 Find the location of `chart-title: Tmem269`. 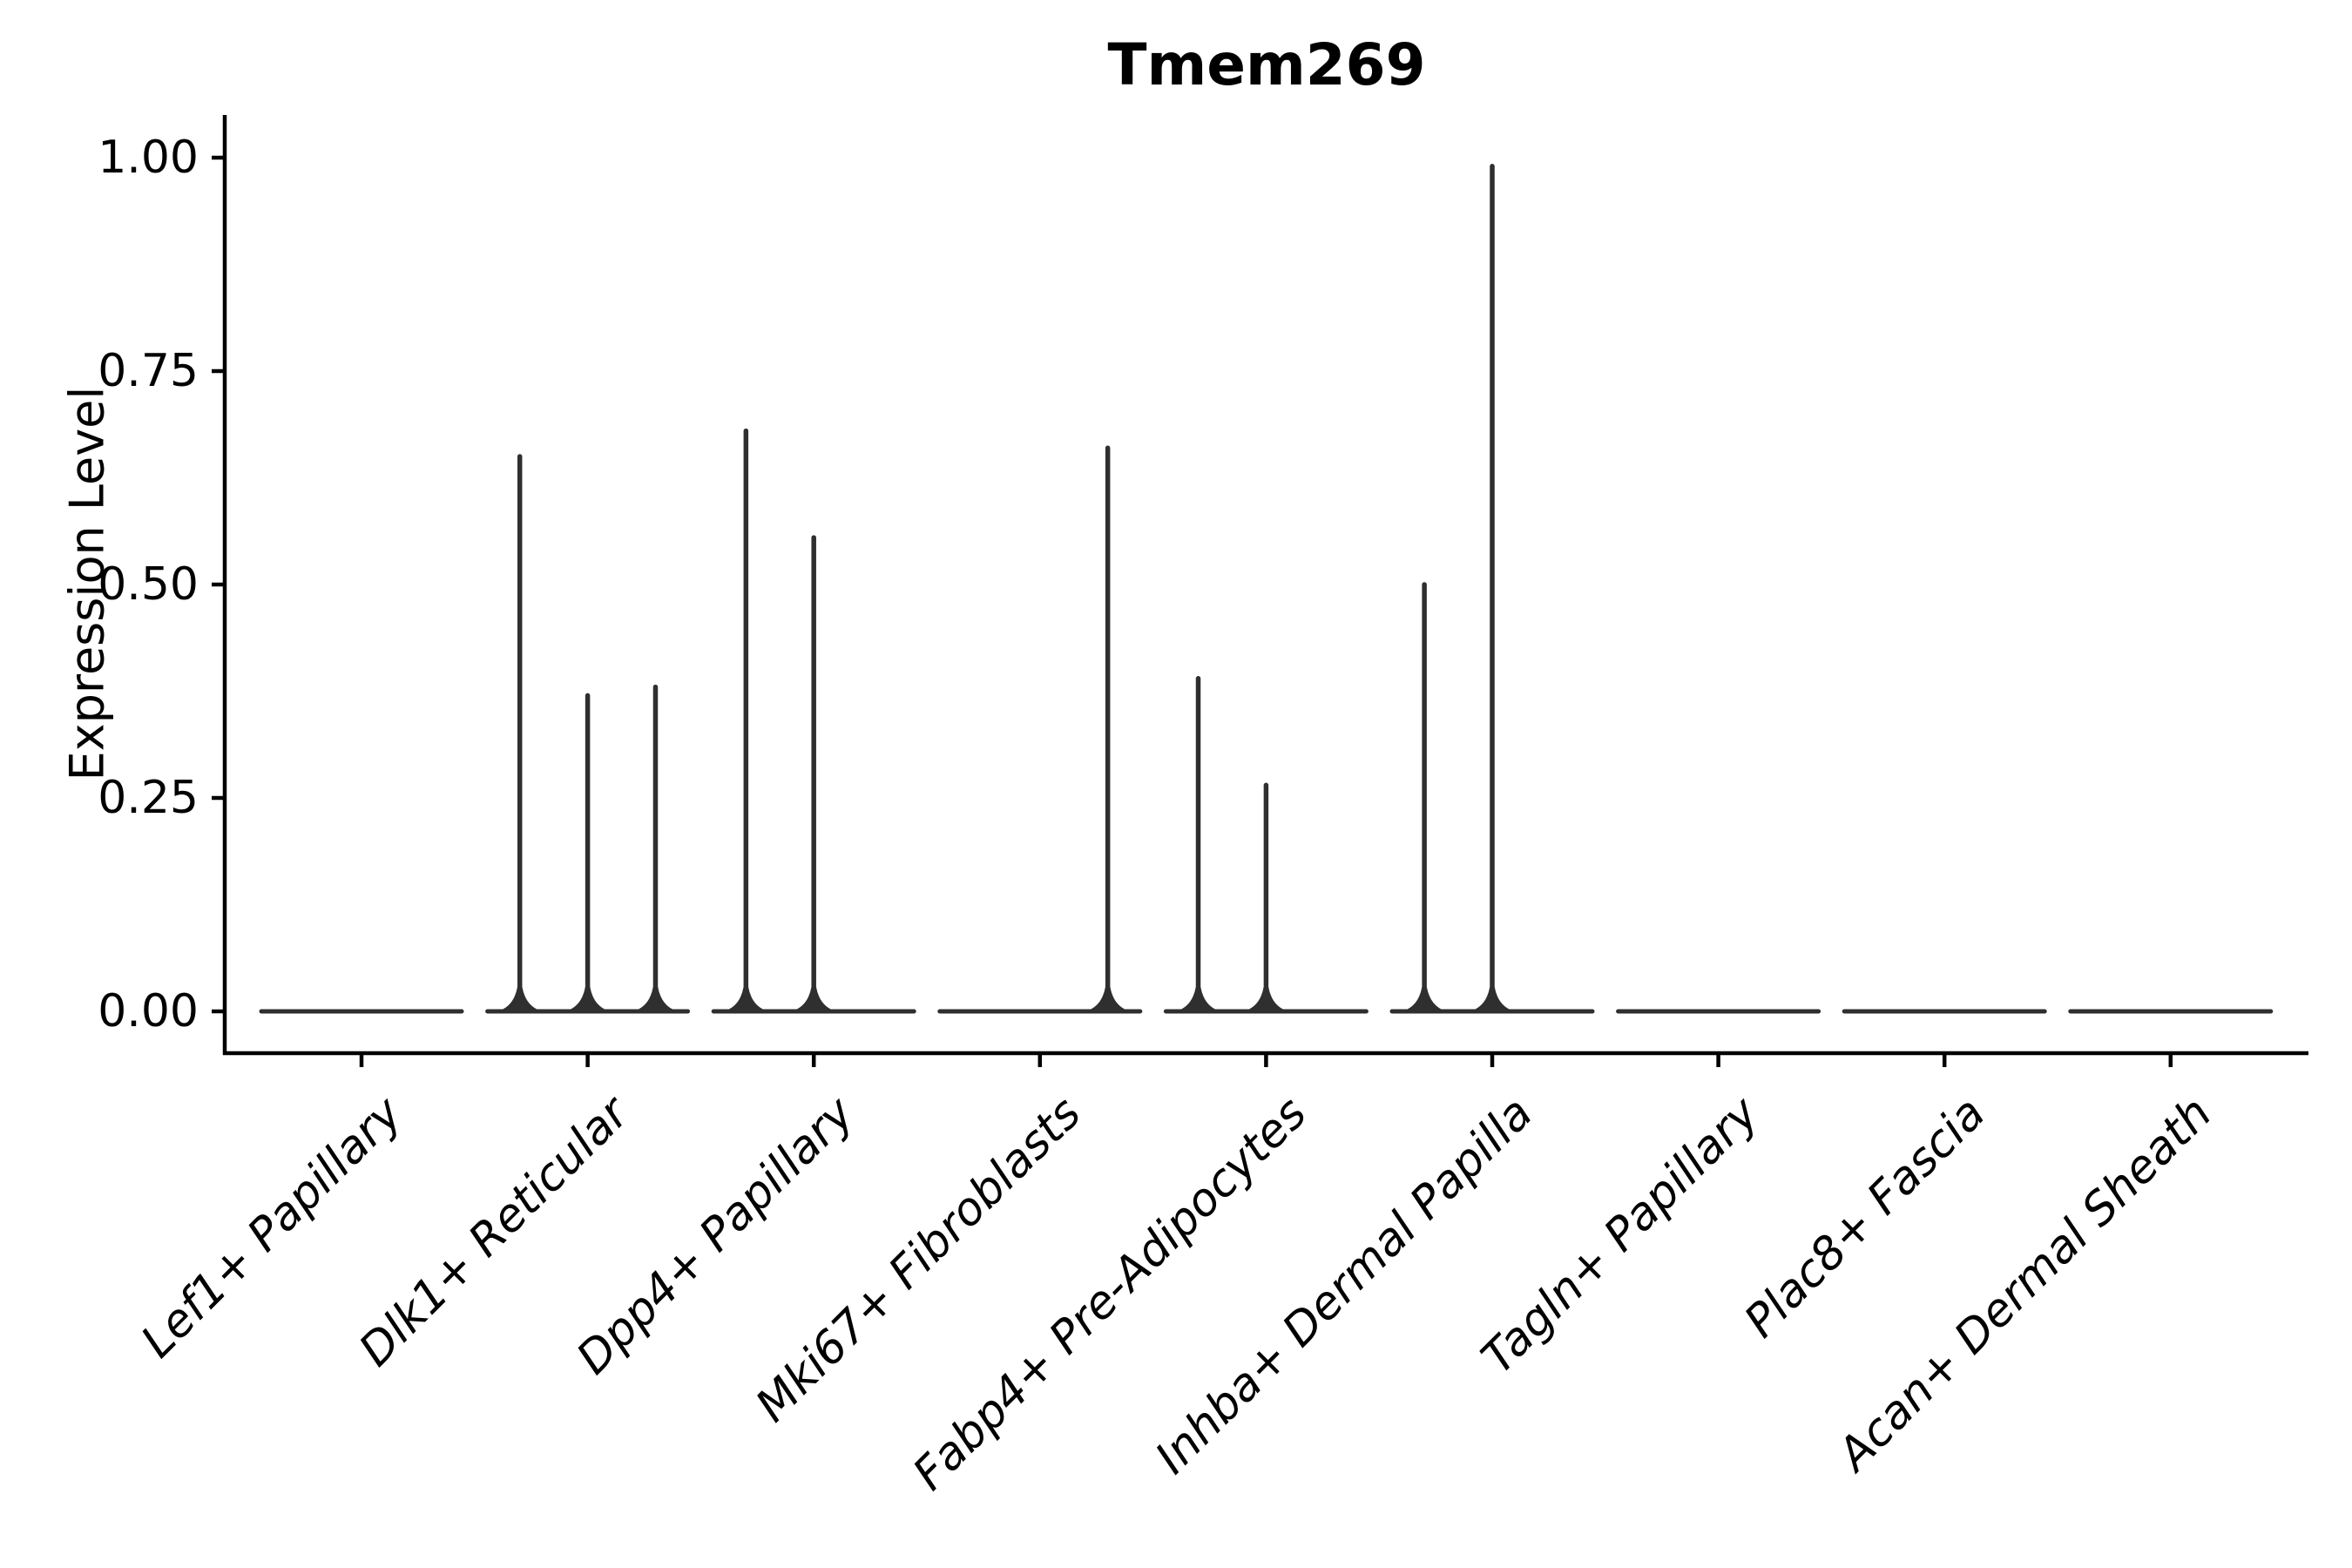

chart-title: Tmem269 is located at coordinates (1266, 64).